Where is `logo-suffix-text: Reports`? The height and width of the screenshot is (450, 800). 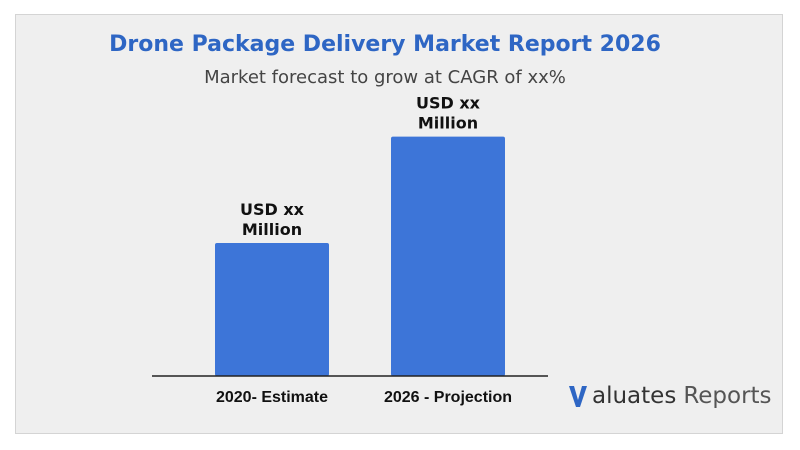
logo-suffix-text: Reports is located at coordinates (727, 396).